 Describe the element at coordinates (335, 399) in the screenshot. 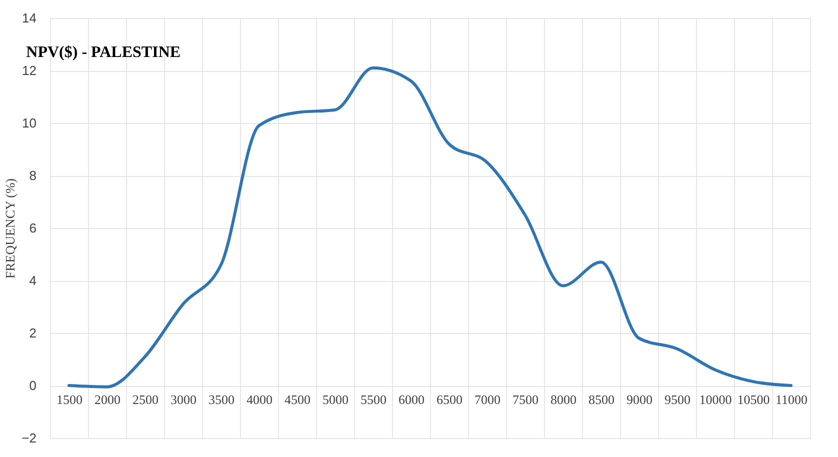

I see `x-tick-label: 5000` at that location.